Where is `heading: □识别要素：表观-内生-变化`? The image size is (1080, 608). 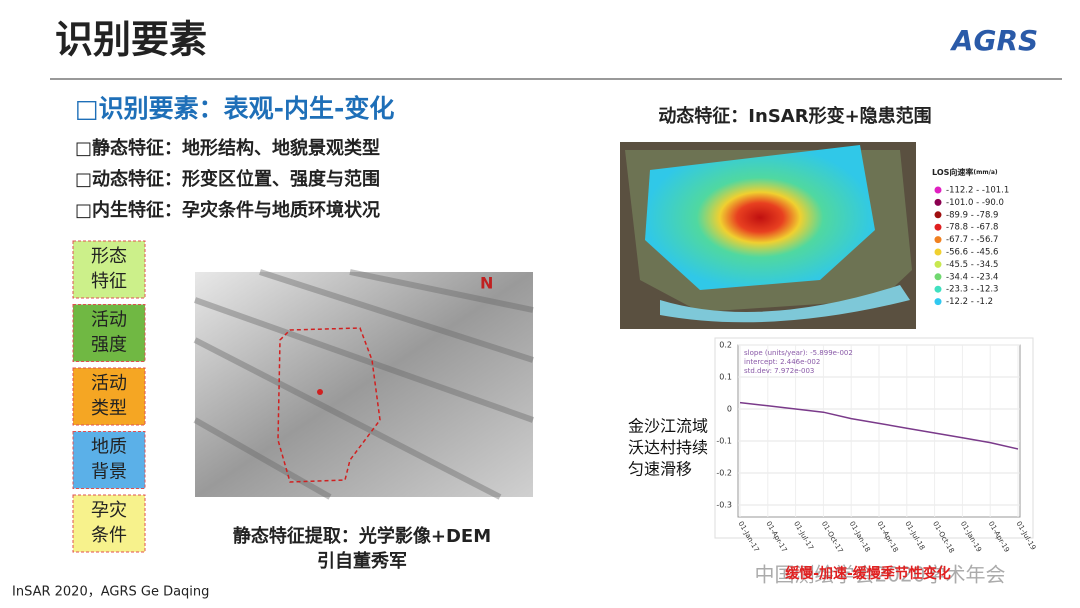 heading: □识别要素：表观-内生-变化 is located at coordinates (234, 108).